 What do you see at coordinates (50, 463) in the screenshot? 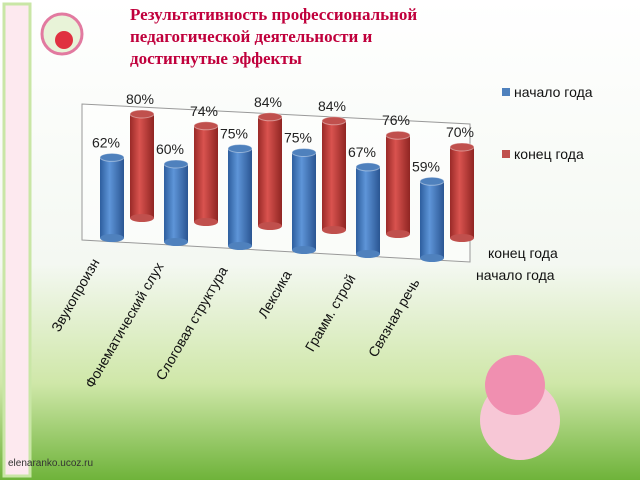
I see `source: elenaranko.ucoz.ru` at bounding box center [50, 463].